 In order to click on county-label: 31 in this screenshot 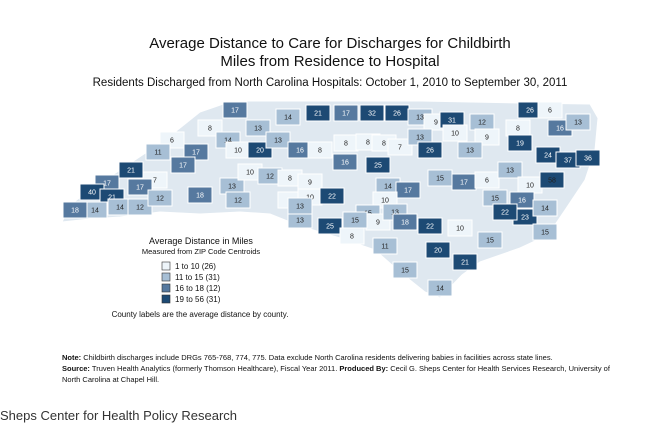, I will do `click(452, 120)`.